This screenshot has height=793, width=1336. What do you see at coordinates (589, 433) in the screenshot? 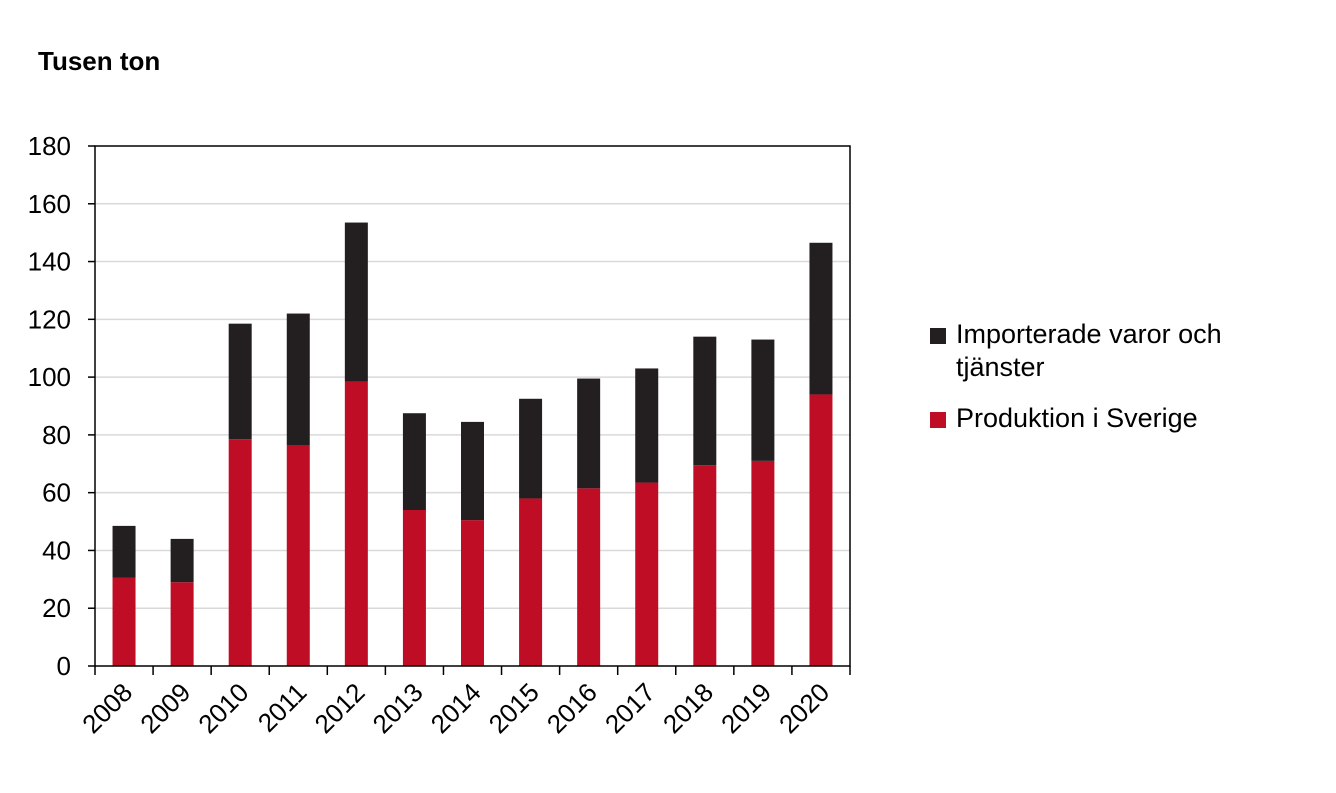
I see `bar-imports-2016` at bounding box center [589, 433].